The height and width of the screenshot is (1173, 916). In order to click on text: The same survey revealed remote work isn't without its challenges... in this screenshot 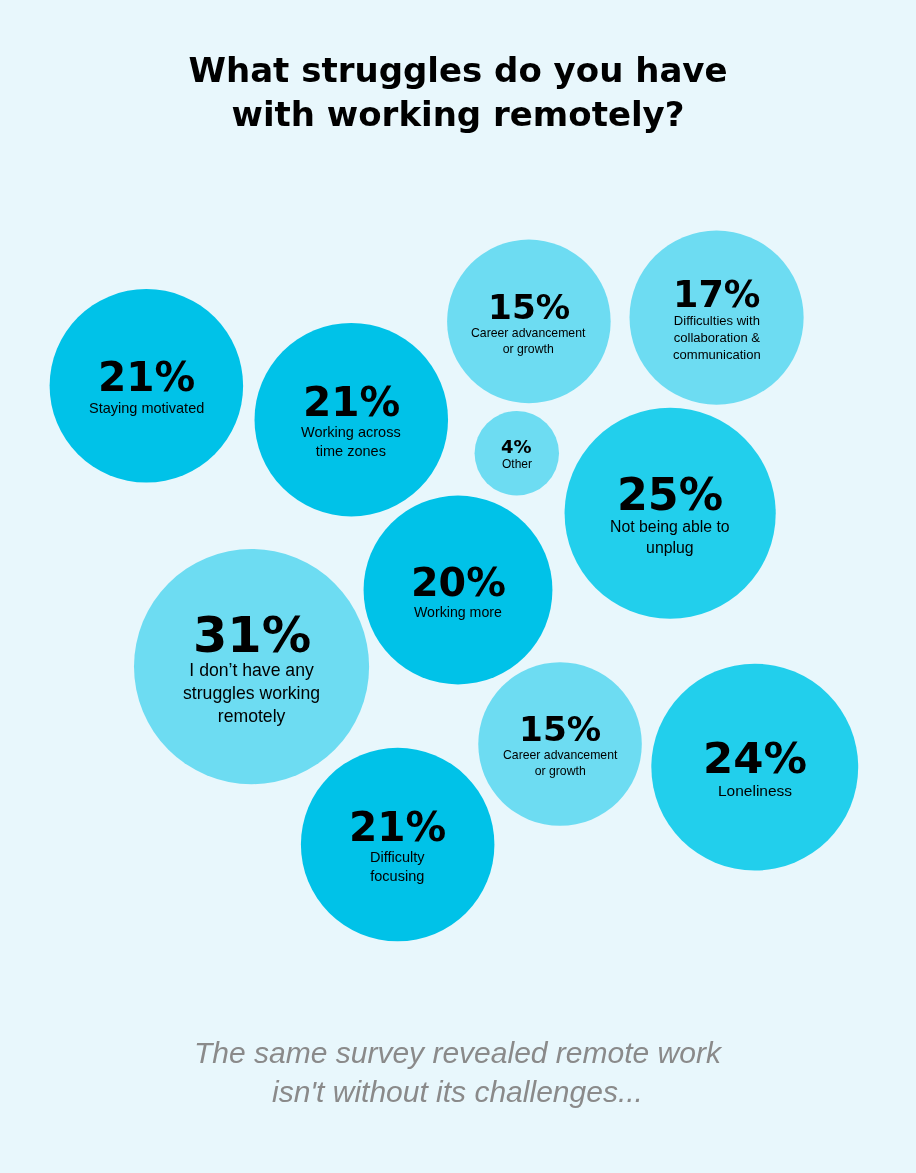, I will do `click(458, 1072)`.